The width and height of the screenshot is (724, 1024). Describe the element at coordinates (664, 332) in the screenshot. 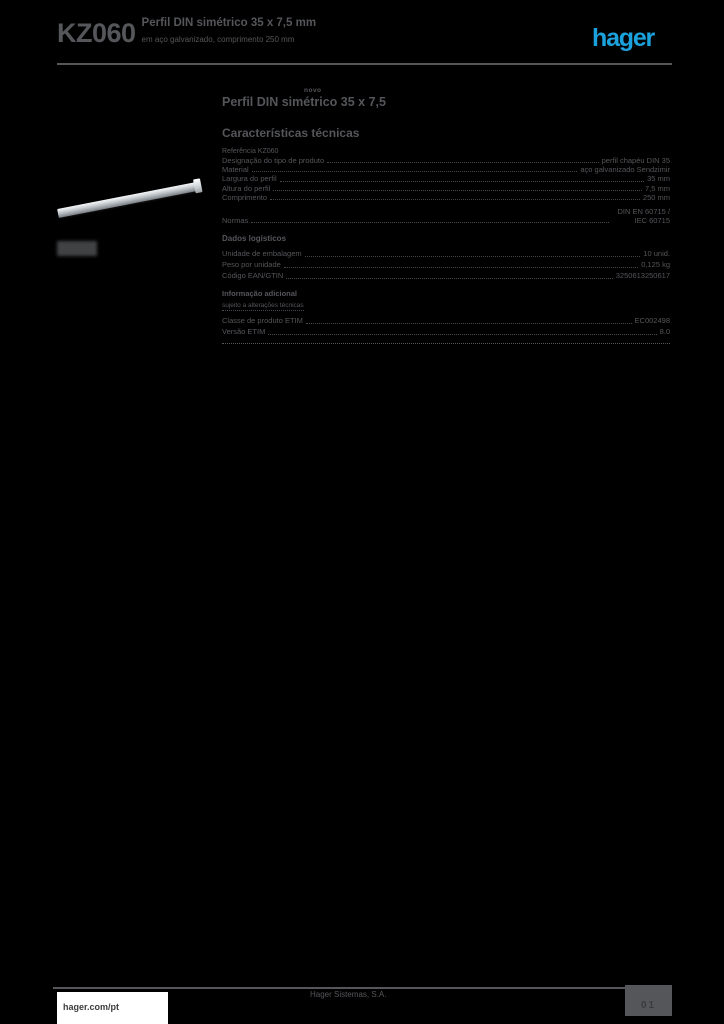

I see `spec-value: 8.0` at that location.